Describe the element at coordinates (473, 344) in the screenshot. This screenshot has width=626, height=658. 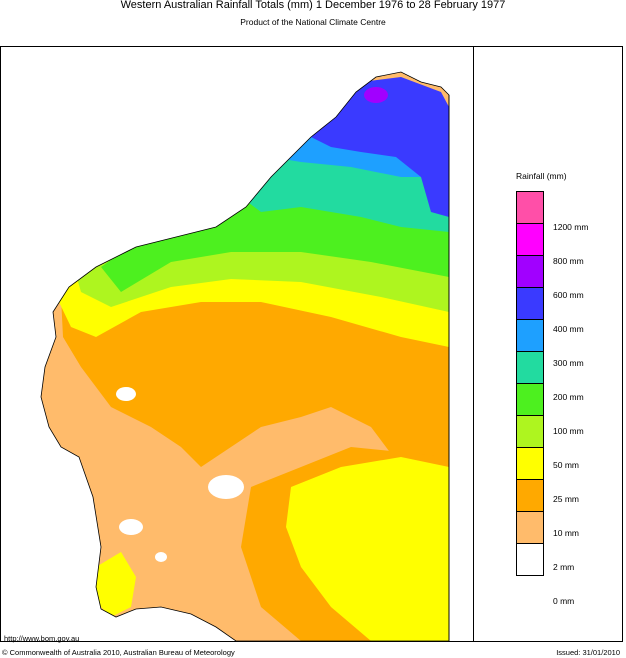
I see `legend-divider` at that location.